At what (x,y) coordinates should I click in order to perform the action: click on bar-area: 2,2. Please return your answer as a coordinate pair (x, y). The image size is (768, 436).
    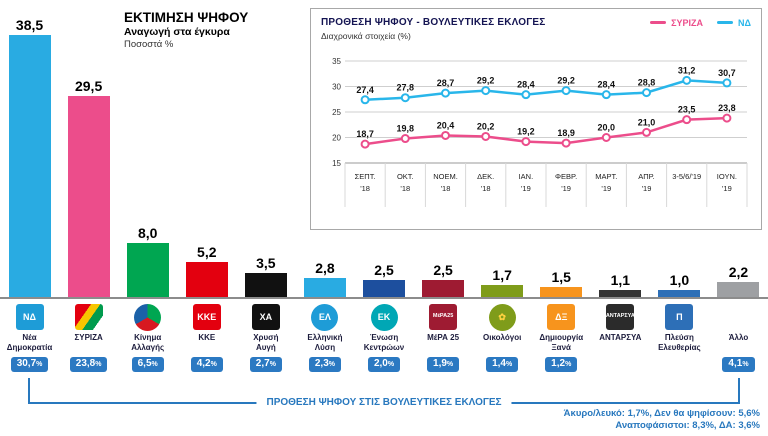
    Looking at the image, I should click on (738, 148).